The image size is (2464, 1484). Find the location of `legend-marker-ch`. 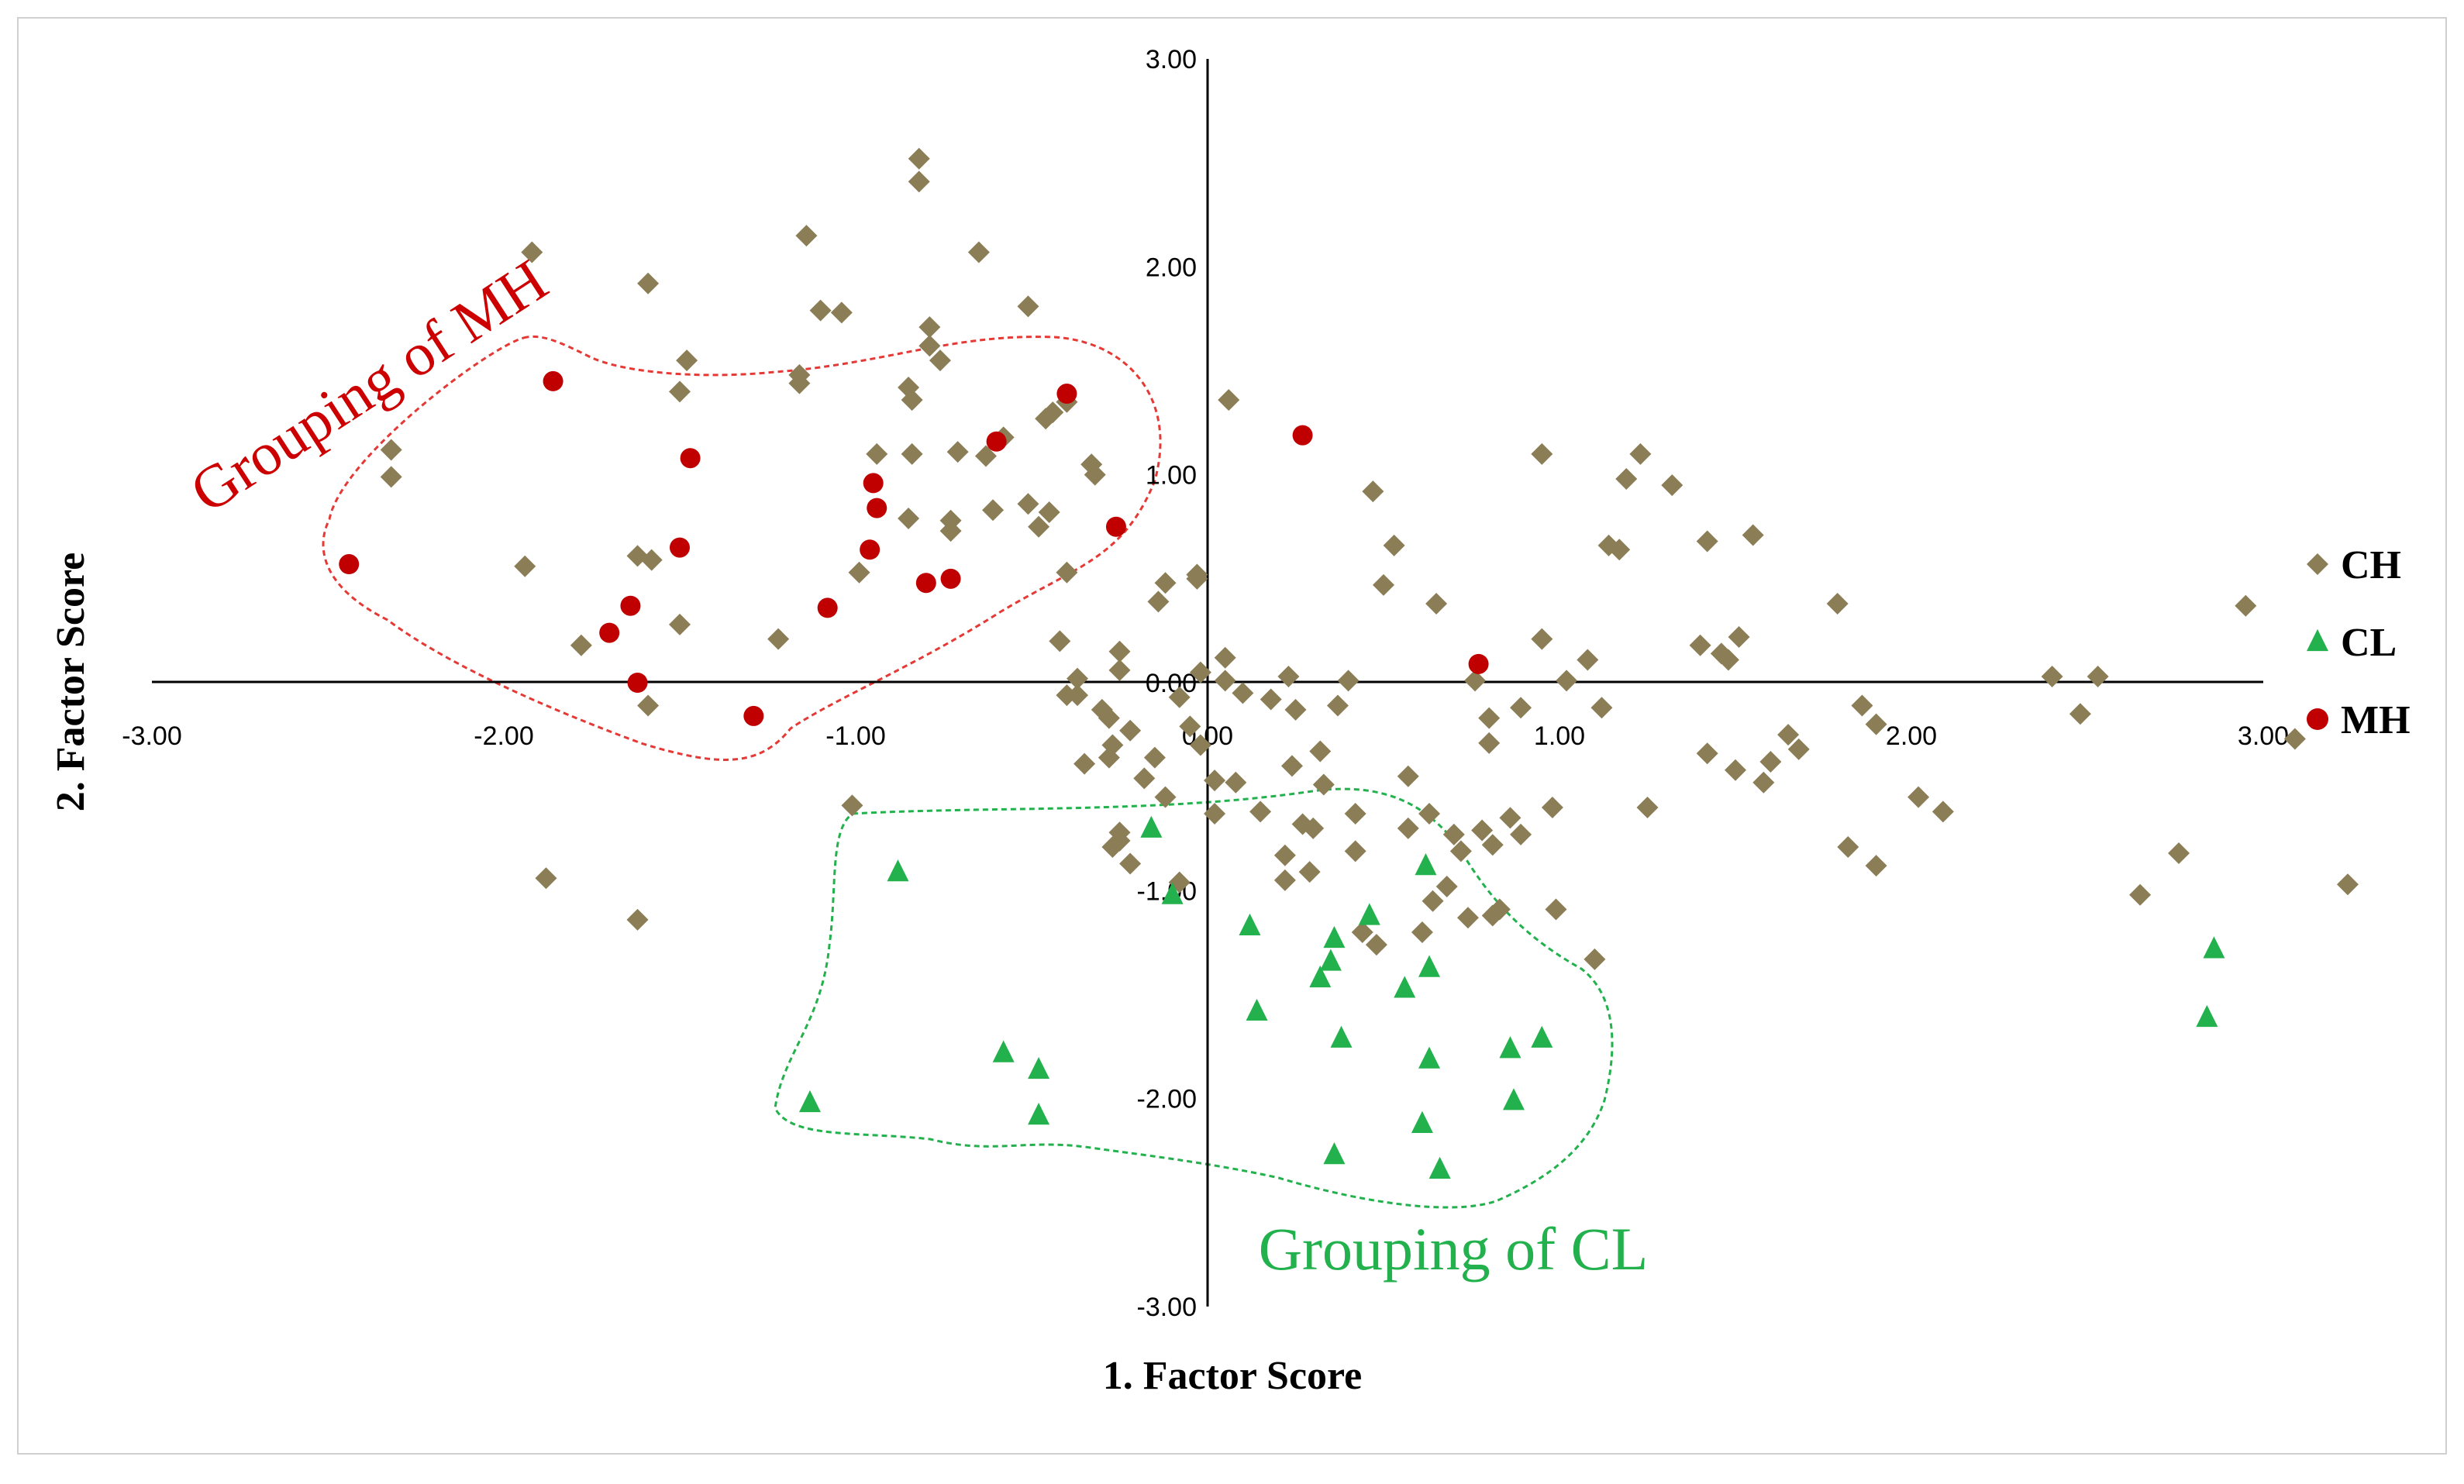

legend-marker-ch is located at coordinates (2317, 564).